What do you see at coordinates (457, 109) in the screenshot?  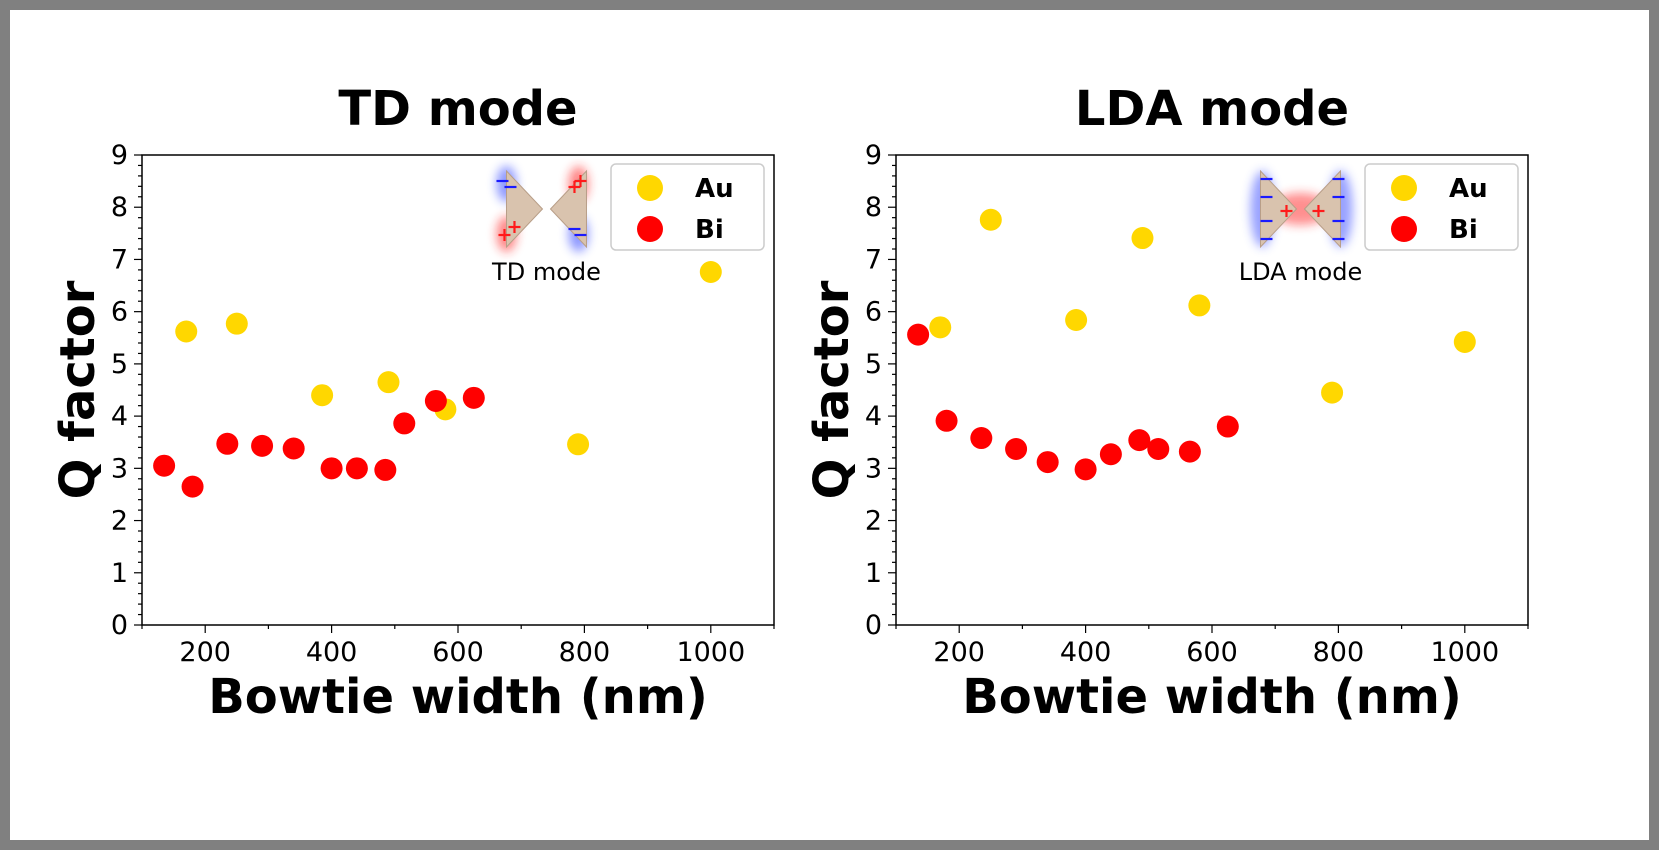 I see `chart-title: TD mode` at bounding box center [457, 109].